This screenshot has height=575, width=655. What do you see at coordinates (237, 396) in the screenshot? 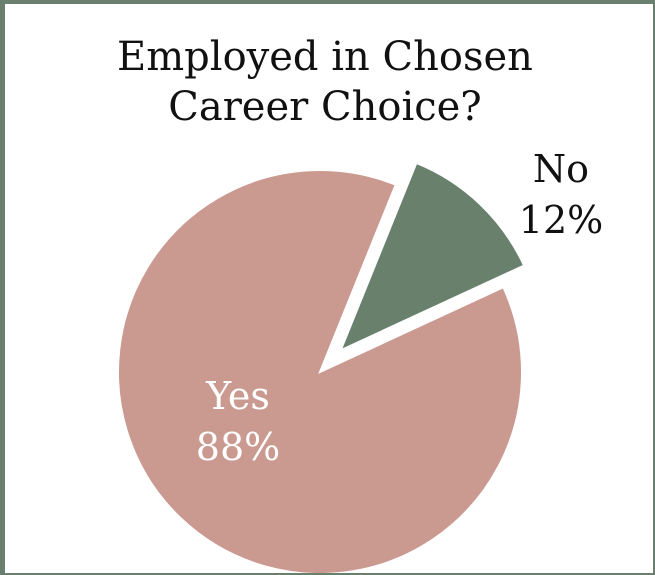
I see `slice-label-yes: Yes` at bounding box center [237, 396].